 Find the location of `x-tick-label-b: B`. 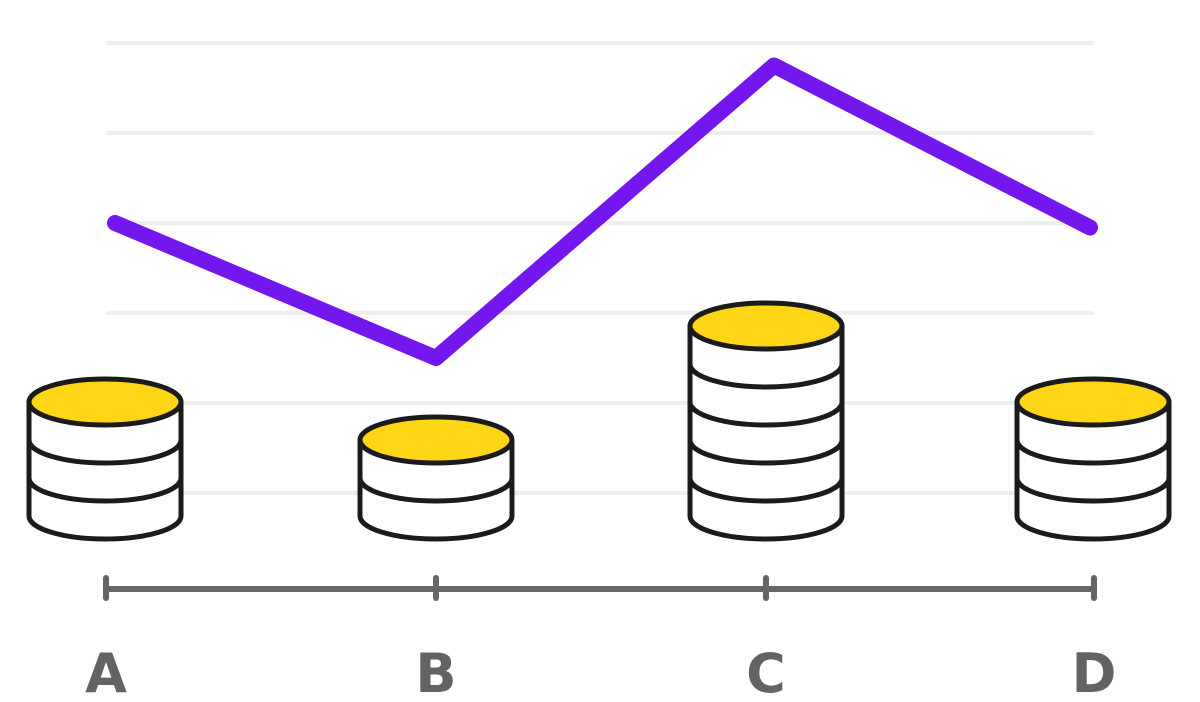

x-tick-label-b: B is located at coordinates (435, 672).